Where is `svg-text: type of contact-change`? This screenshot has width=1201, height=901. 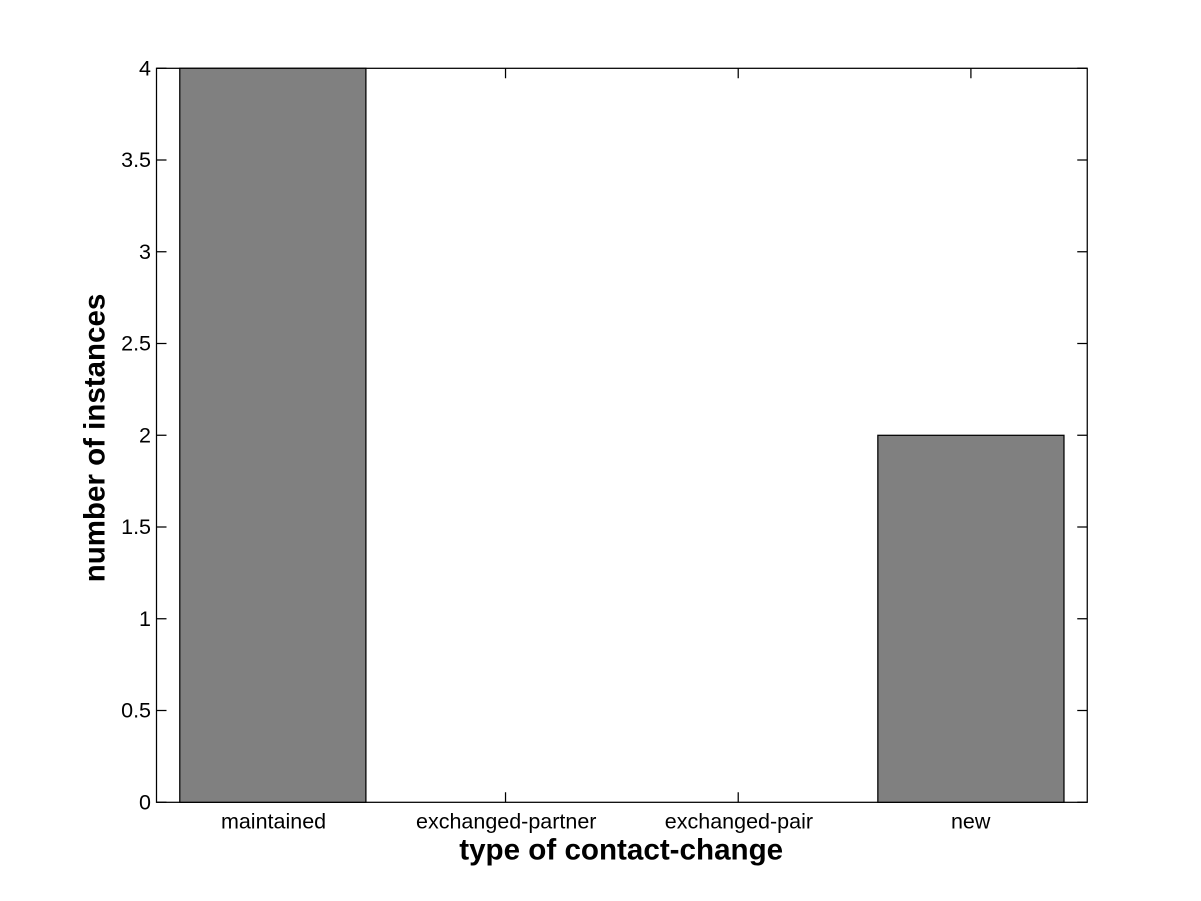 svg-text: type of contact-change is located at coordinates (621, 850).